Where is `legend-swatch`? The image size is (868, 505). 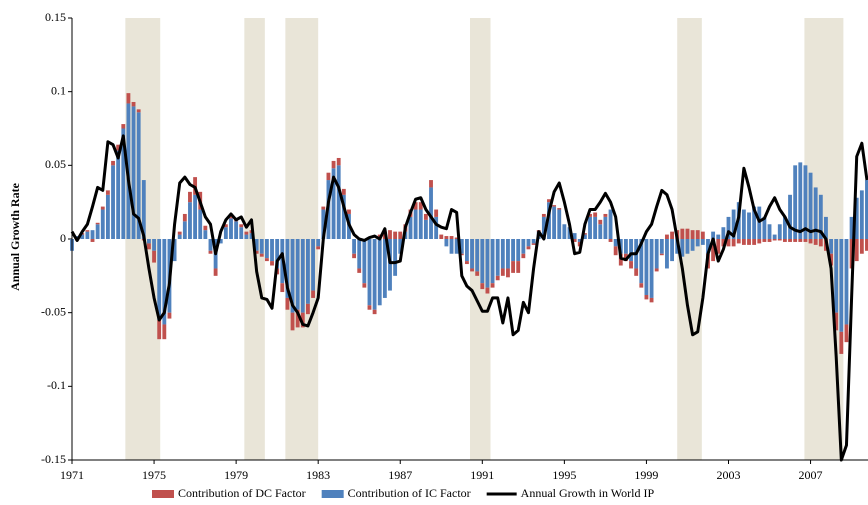 legend-swatch is located at coordinates (163, 494).